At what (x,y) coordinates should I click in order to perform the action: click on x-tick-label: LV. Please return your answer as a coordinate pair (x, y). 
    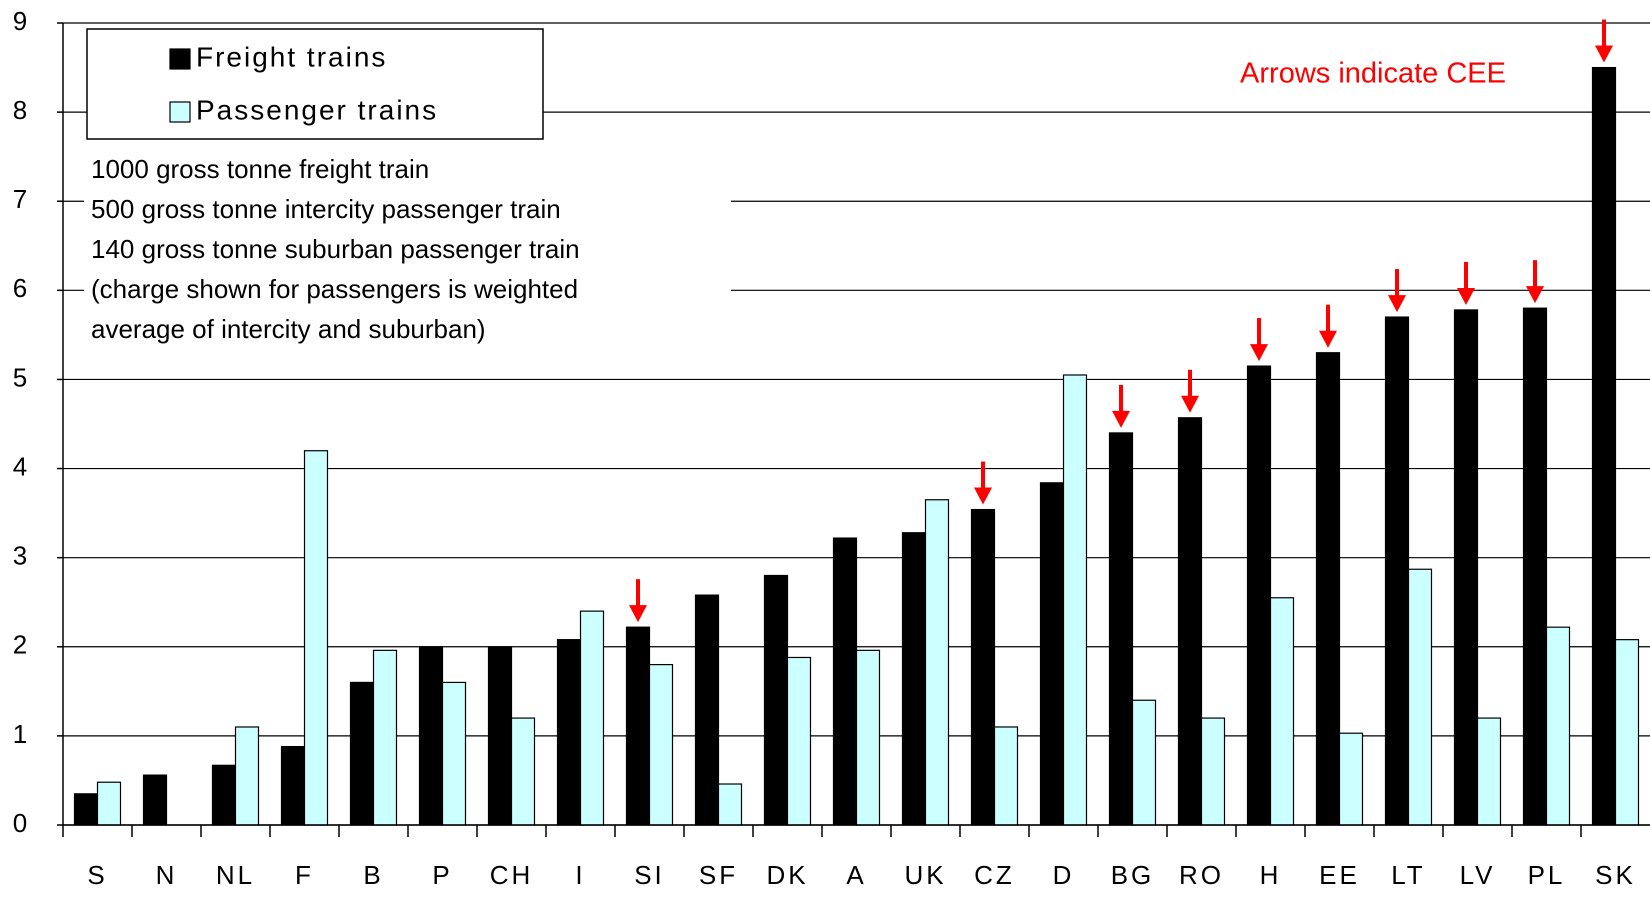
    Looking at the image, I should click on (1478, 875).